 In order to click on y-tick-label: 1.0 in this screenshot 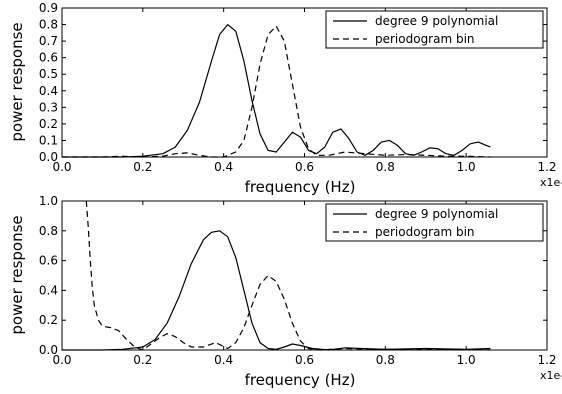, I will do `click(48, 201)`.